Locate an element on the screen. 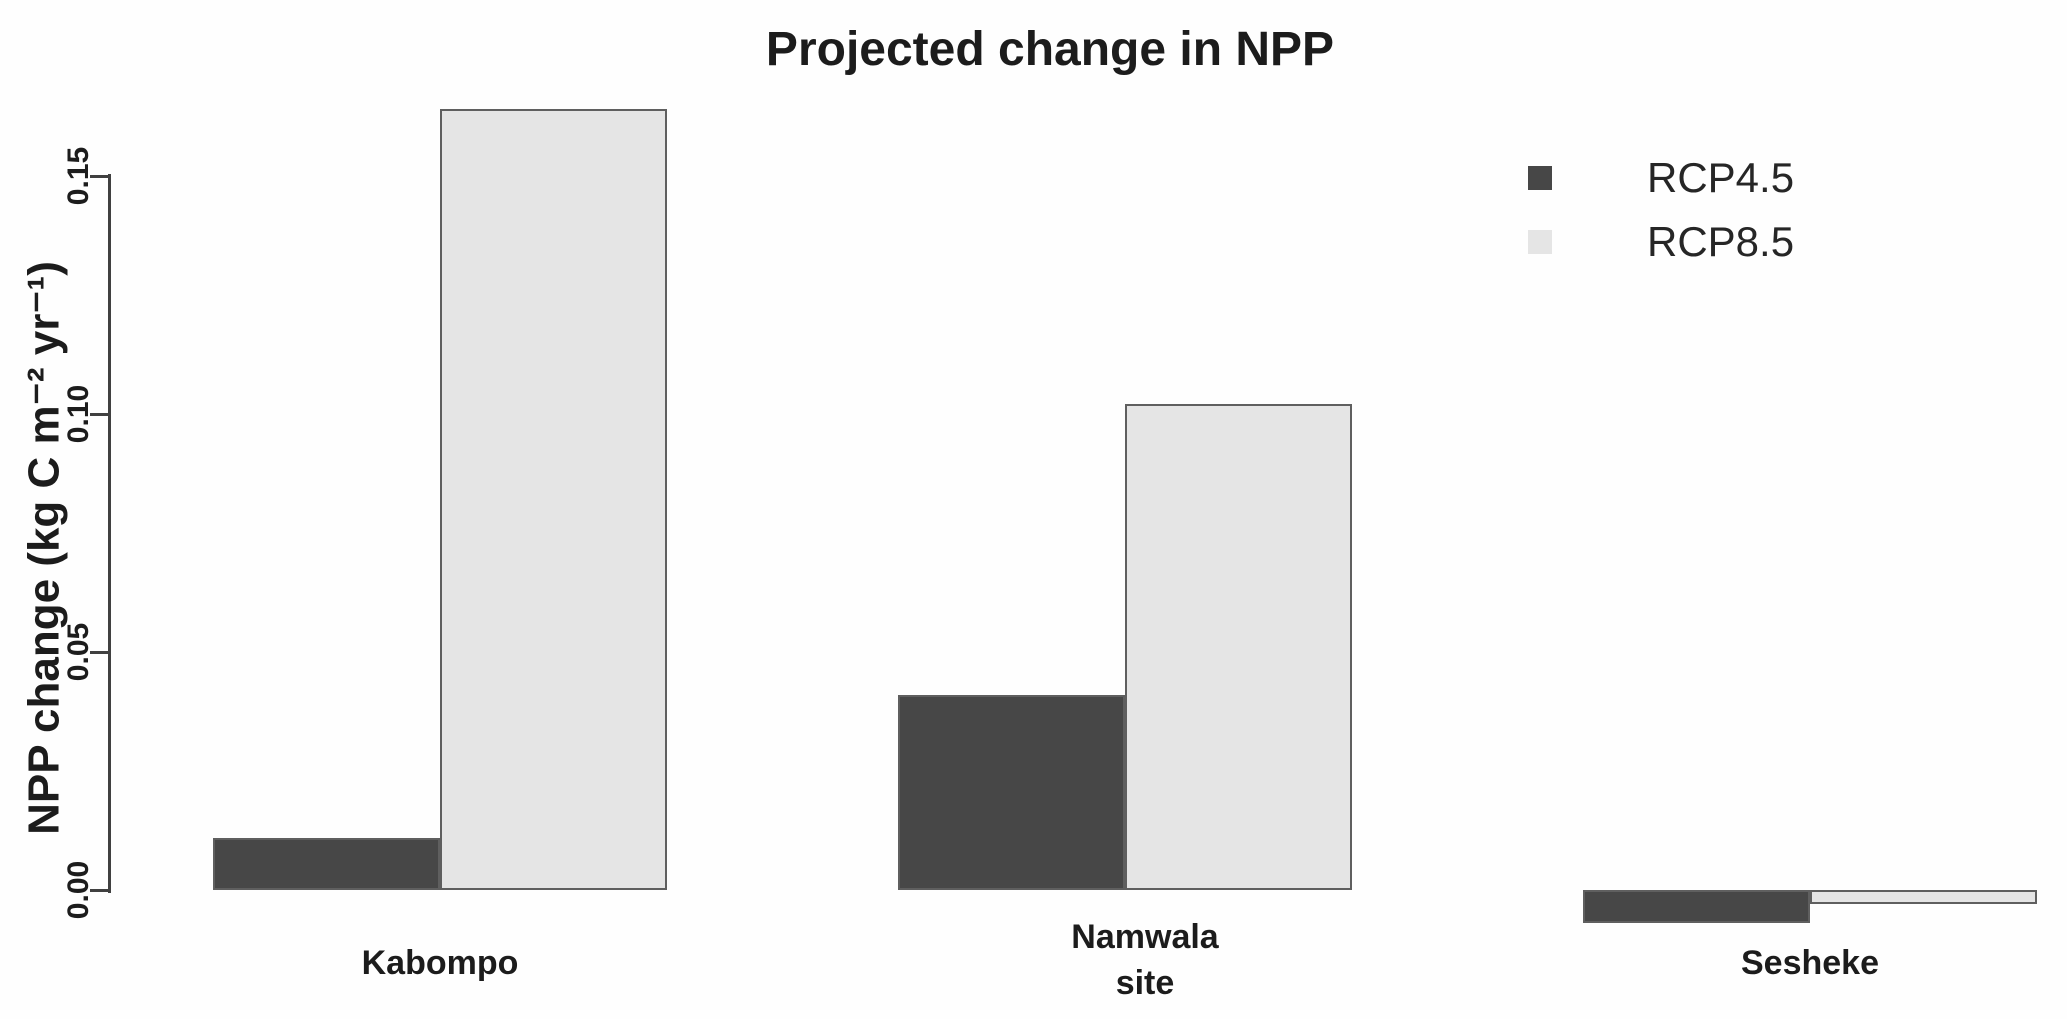 Image resolution: width=2067 pixels, height=1019 pixels. legend-item-rcp8.5: RCP8.5 is located at coordinates (1653, 242).